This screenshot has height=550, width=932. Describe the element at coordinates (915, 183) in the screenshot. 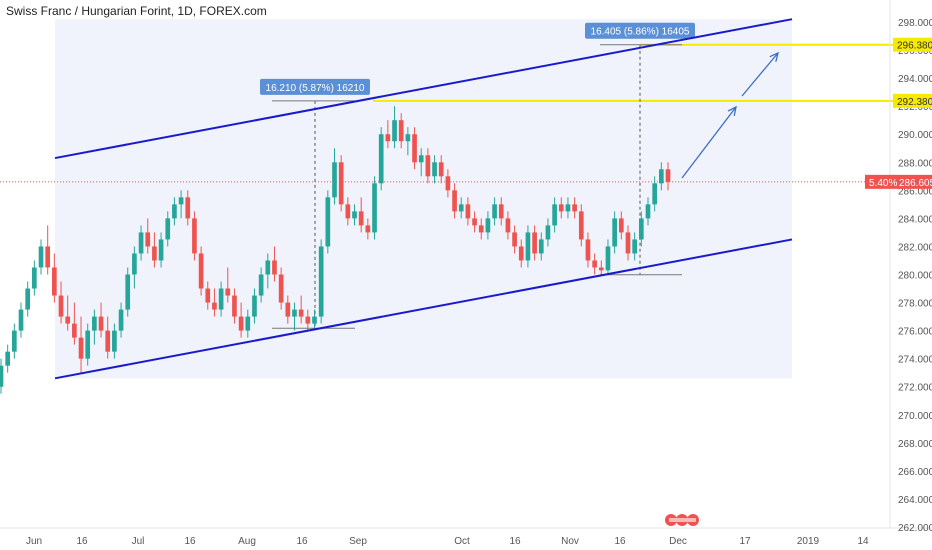

I see `current-price-label: 286.605` at that location.